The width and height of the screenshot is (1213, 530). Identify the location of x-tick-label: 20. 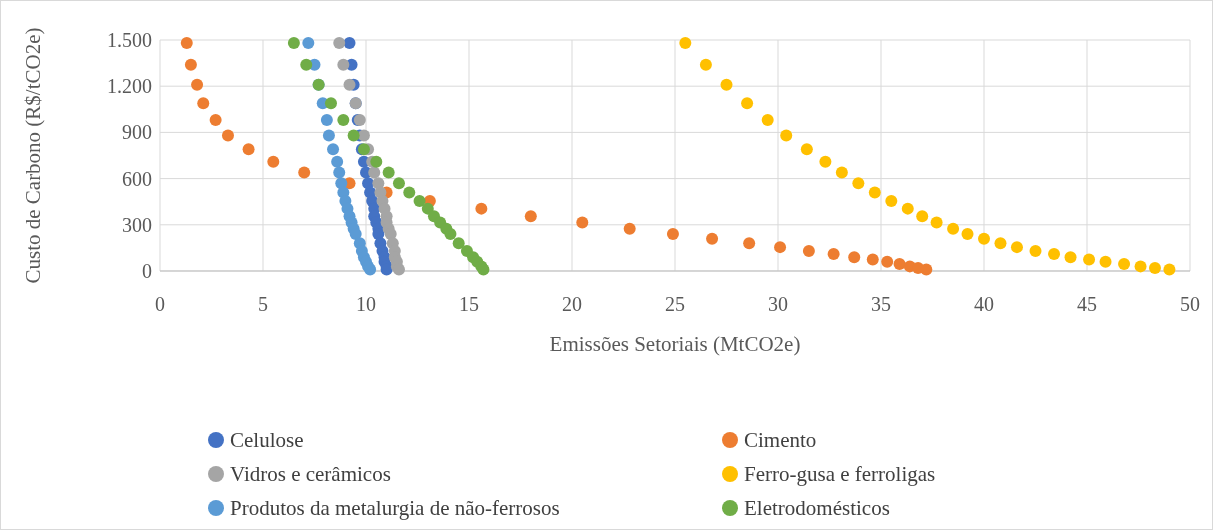
(572, 304).